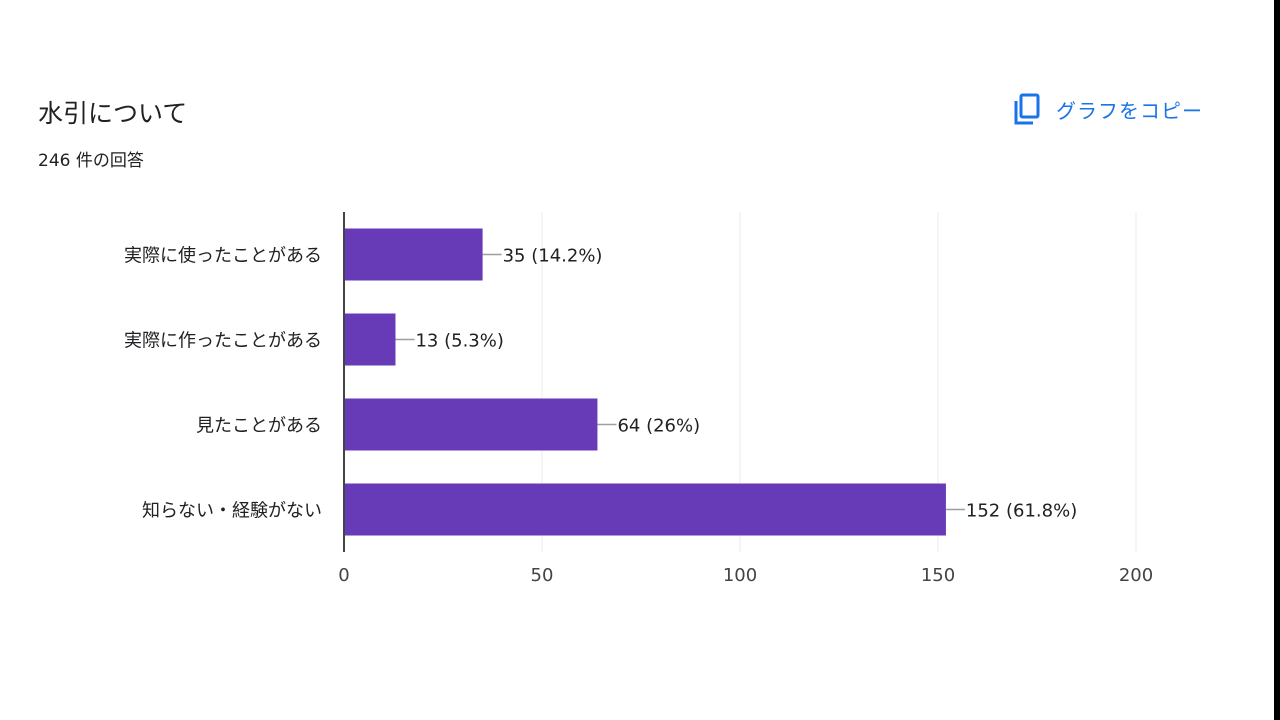  What do you see at coordinates (232, 511) in the screenshot?
I see `category-label: 知らない・経験がない` at bounding box center [232, 511].